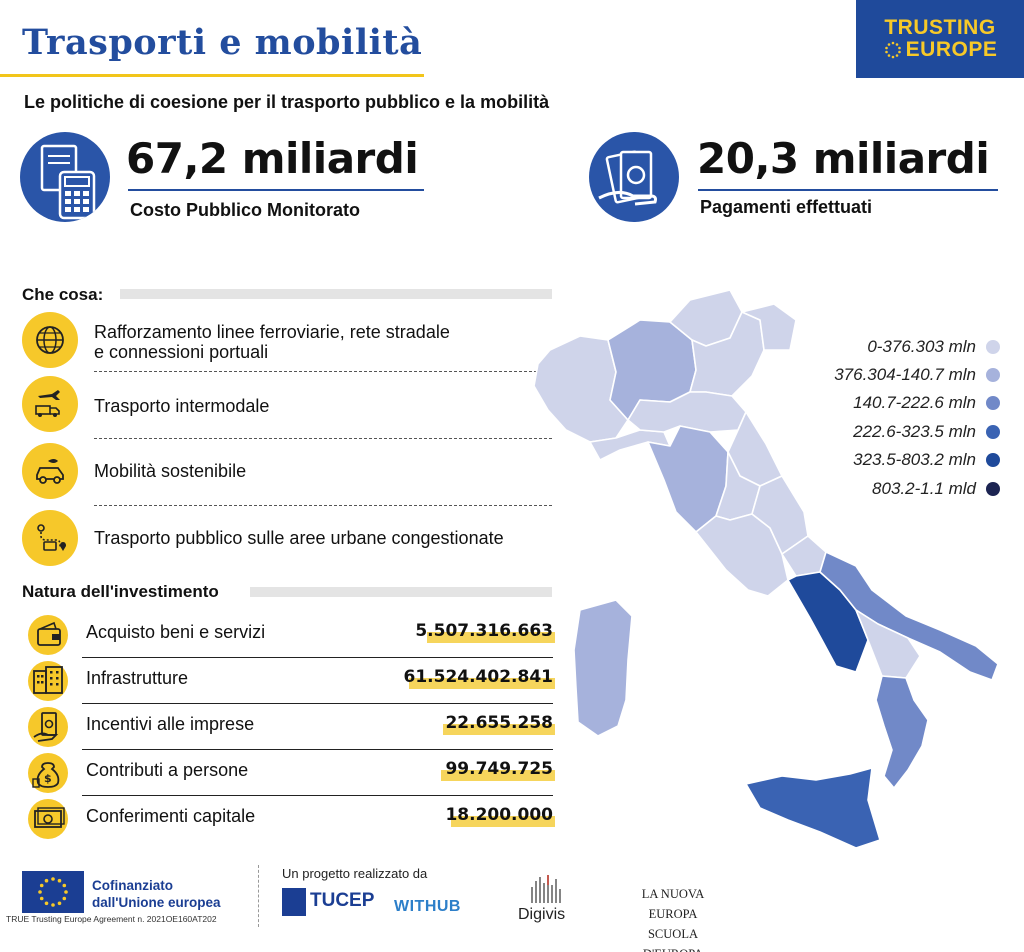 This screenshot has width=1024, height=952. Describe the element at coordinates (287, 473) in the screenshot. I see `list-item: Mobilità sostenibile` at that location.